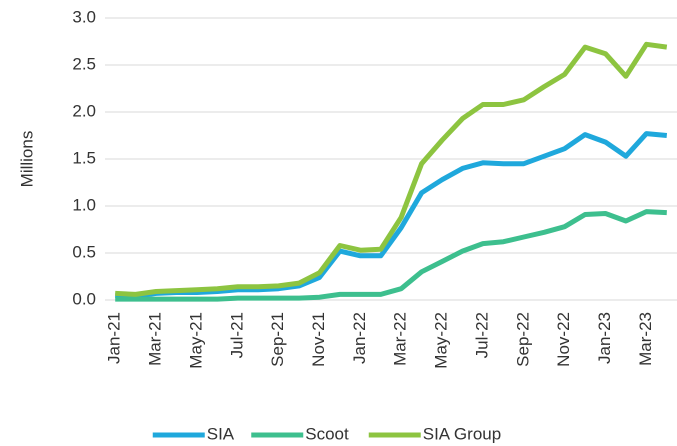 The width and height of the screenshot is (677, 446). What do you see at coordinates (114, 338) in the screenshot?
I see `x-tick-label: Jan-21` at bounding box center [114, 338].